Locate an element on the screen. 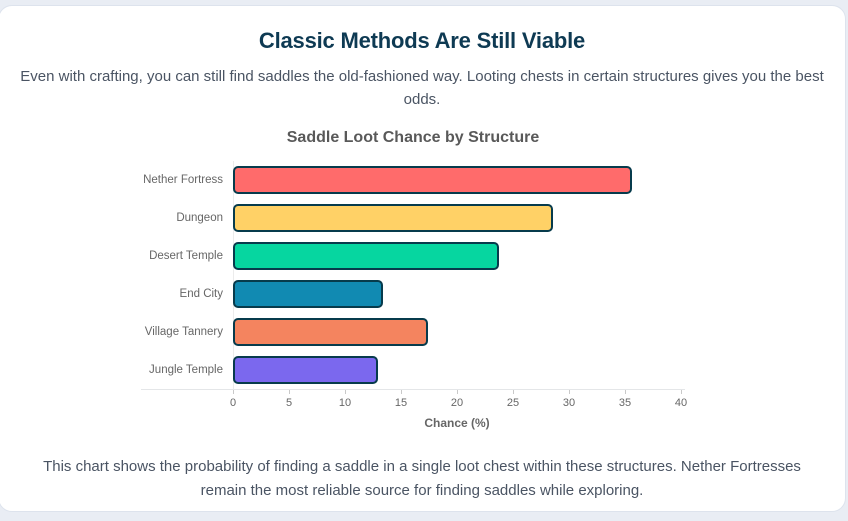 This screenshot has height=521, width=848. tick-label: 40 is located at coordinates (681, 403).